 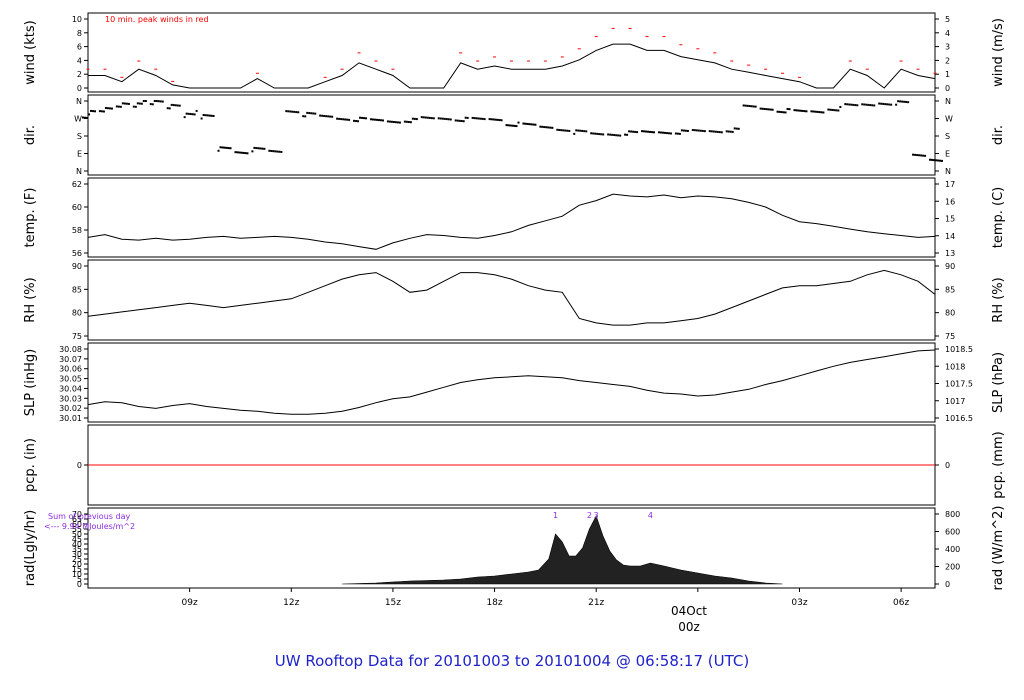 What do you see at coordinates (79, 88) in the screenshot?
I see `ytick-label-left: 0` at bounding box center [79, 88].